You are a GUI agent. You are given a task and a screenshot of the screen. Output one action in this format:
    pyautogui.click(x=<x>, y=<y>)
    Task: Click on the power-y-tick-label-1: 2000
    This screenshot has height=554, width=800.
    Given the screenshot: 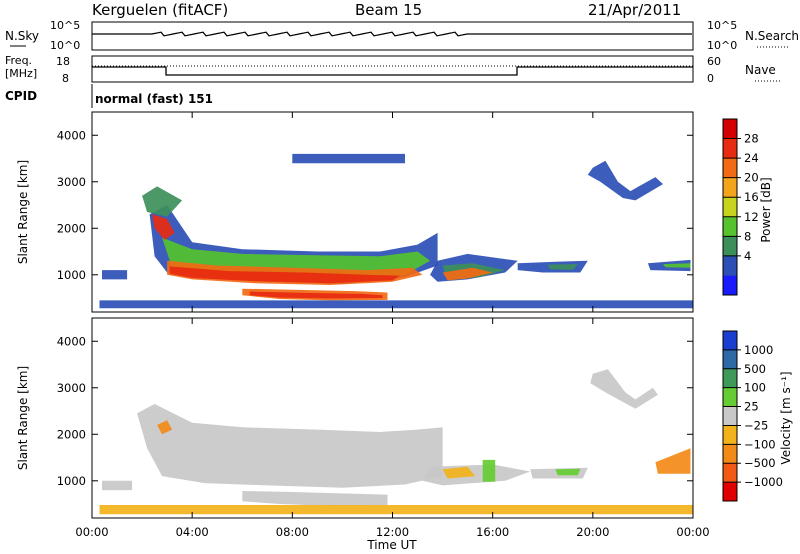 What is the action you would take?
    pyautogui.click(x=71, y=228)
    